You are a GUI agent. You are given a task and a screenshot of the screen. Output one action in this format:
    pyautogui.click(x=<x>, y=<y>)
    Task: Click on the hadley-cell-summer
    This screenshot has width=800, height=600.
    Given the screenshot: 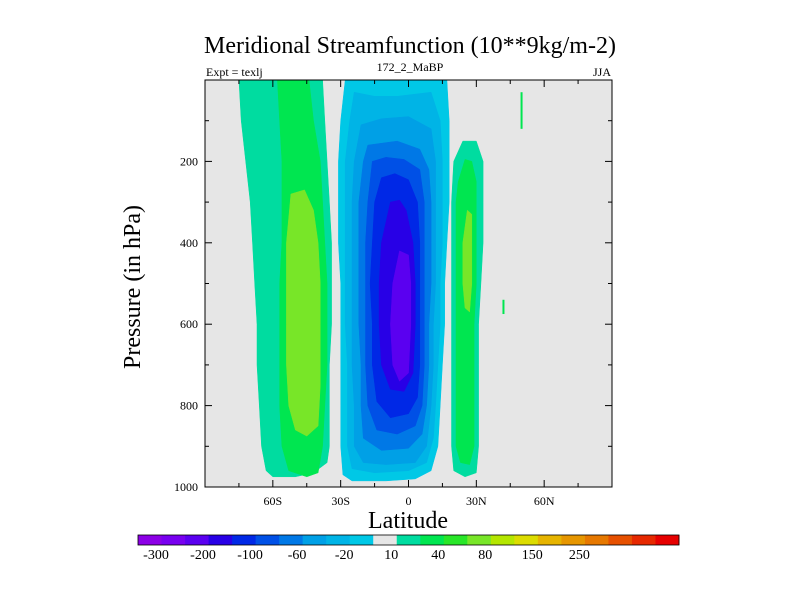 What is the action you would take?
    pyautogui.click(x=467, y=309)
    